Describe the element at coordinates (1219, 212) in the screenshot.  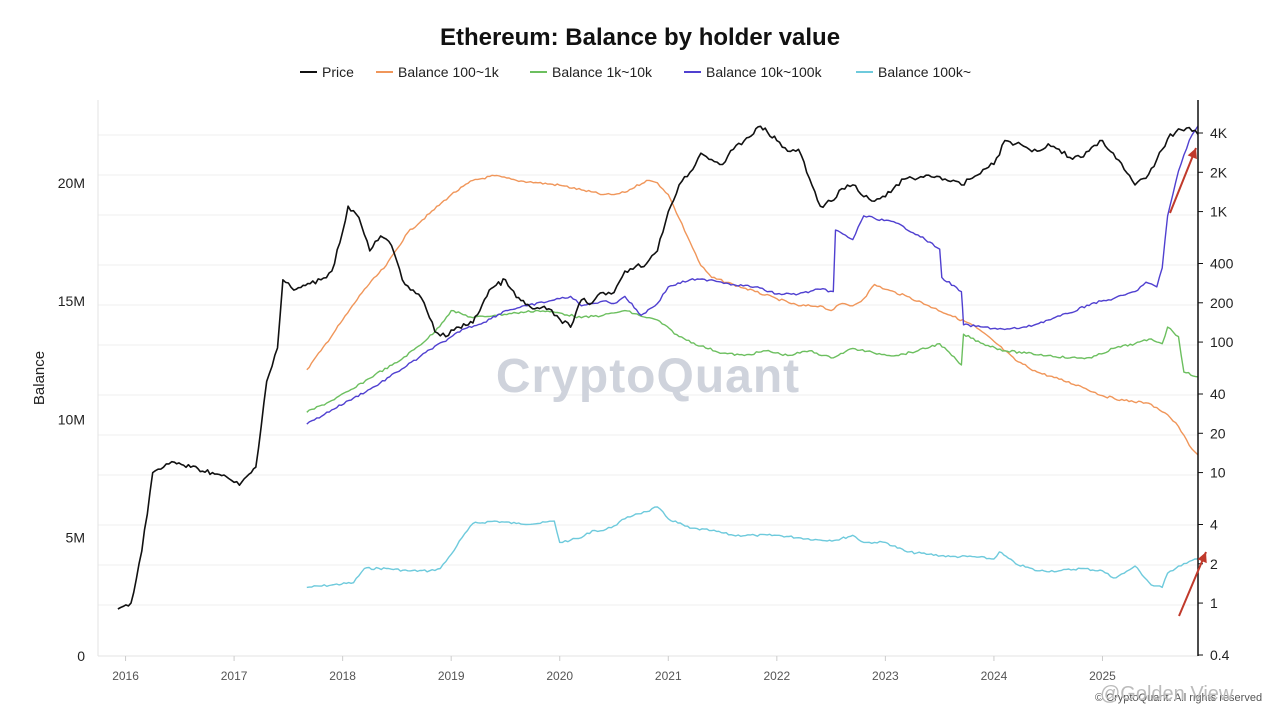
I see `y-right-tick-label: 1K` at that location.